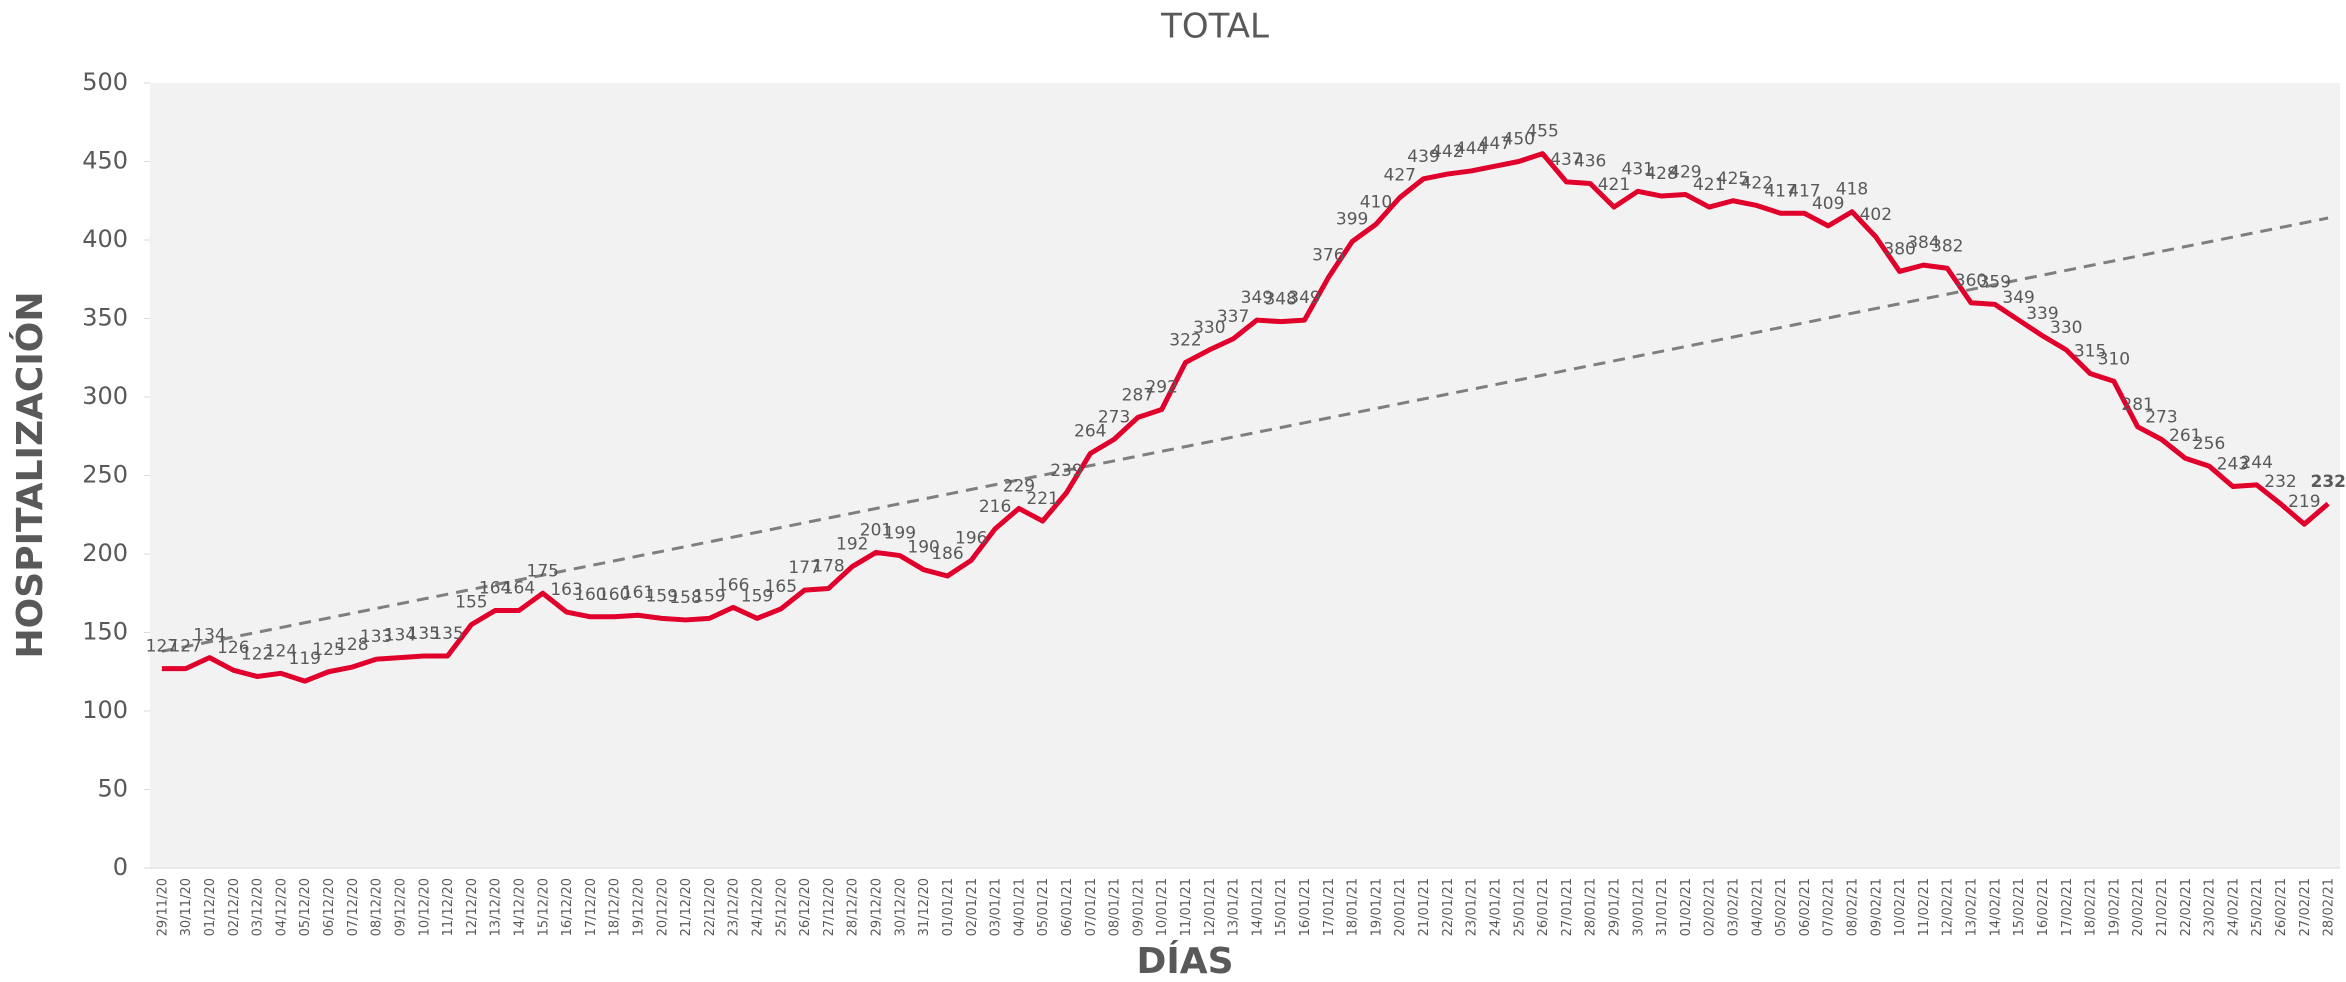  Describe the element at coordinates (1590, 161) in the screenshot. I see `data-label: 436` at that location.